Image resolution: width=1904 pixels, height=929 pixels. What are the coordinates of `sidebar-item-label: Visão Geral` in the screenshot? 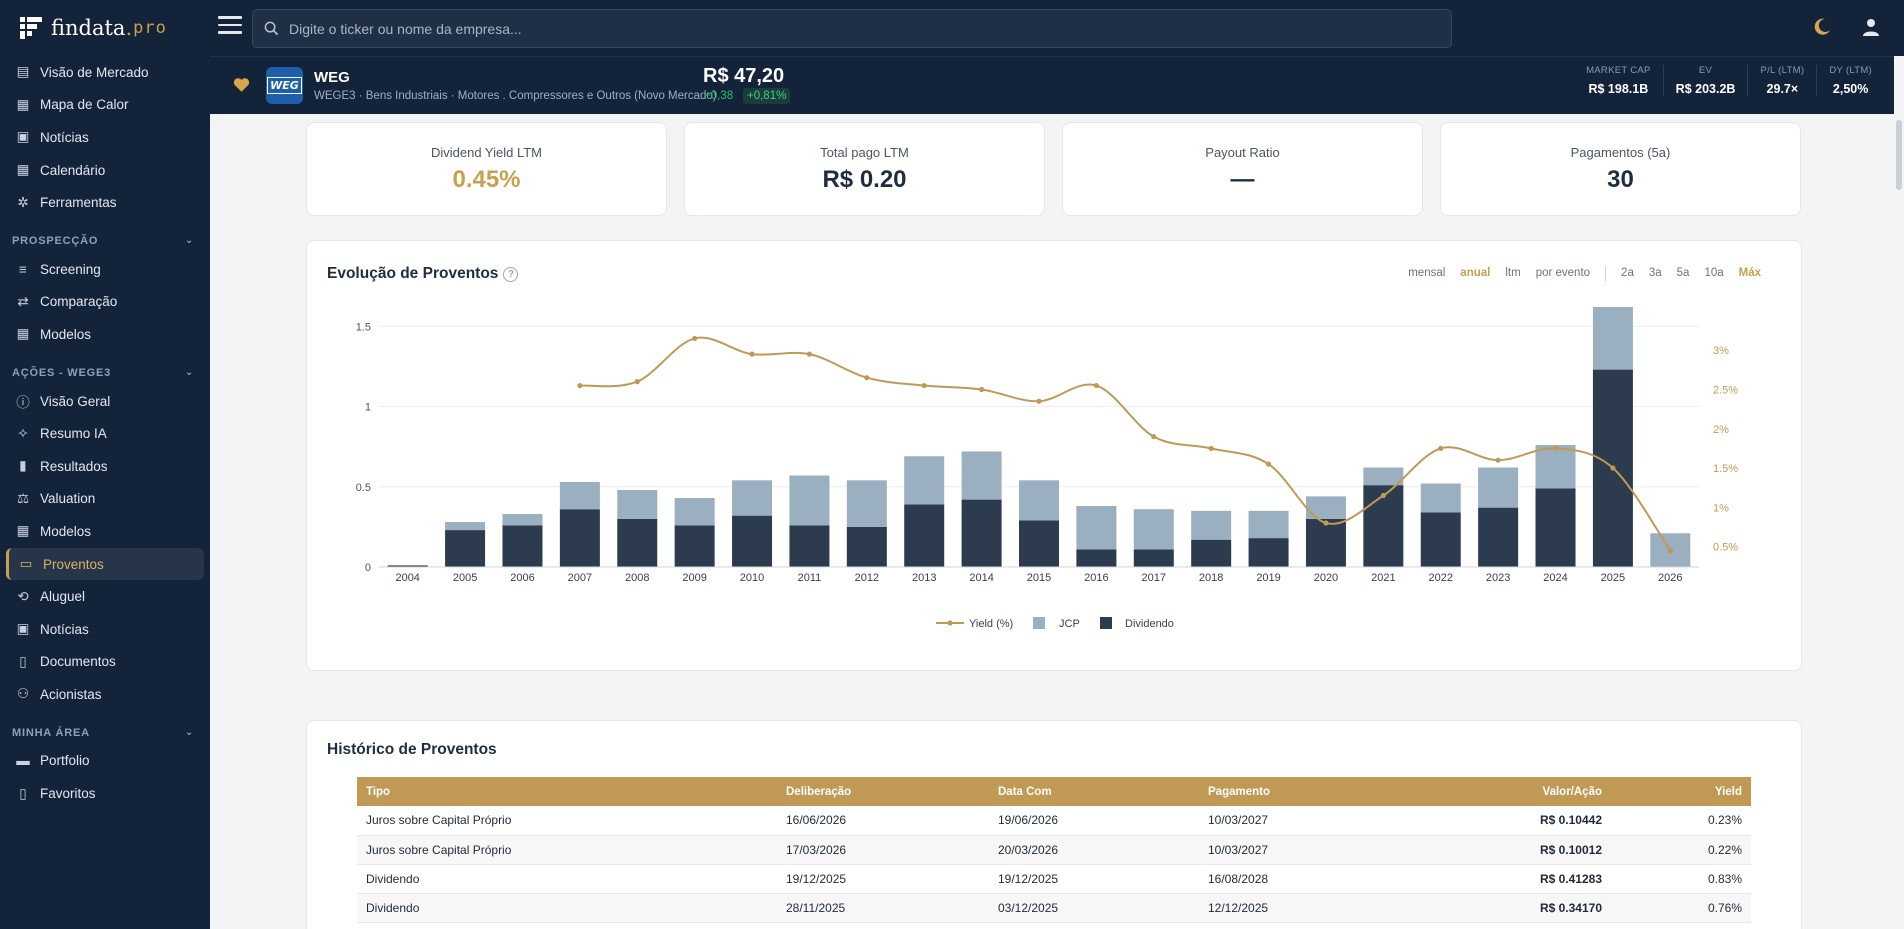 It's located at (75, 401).